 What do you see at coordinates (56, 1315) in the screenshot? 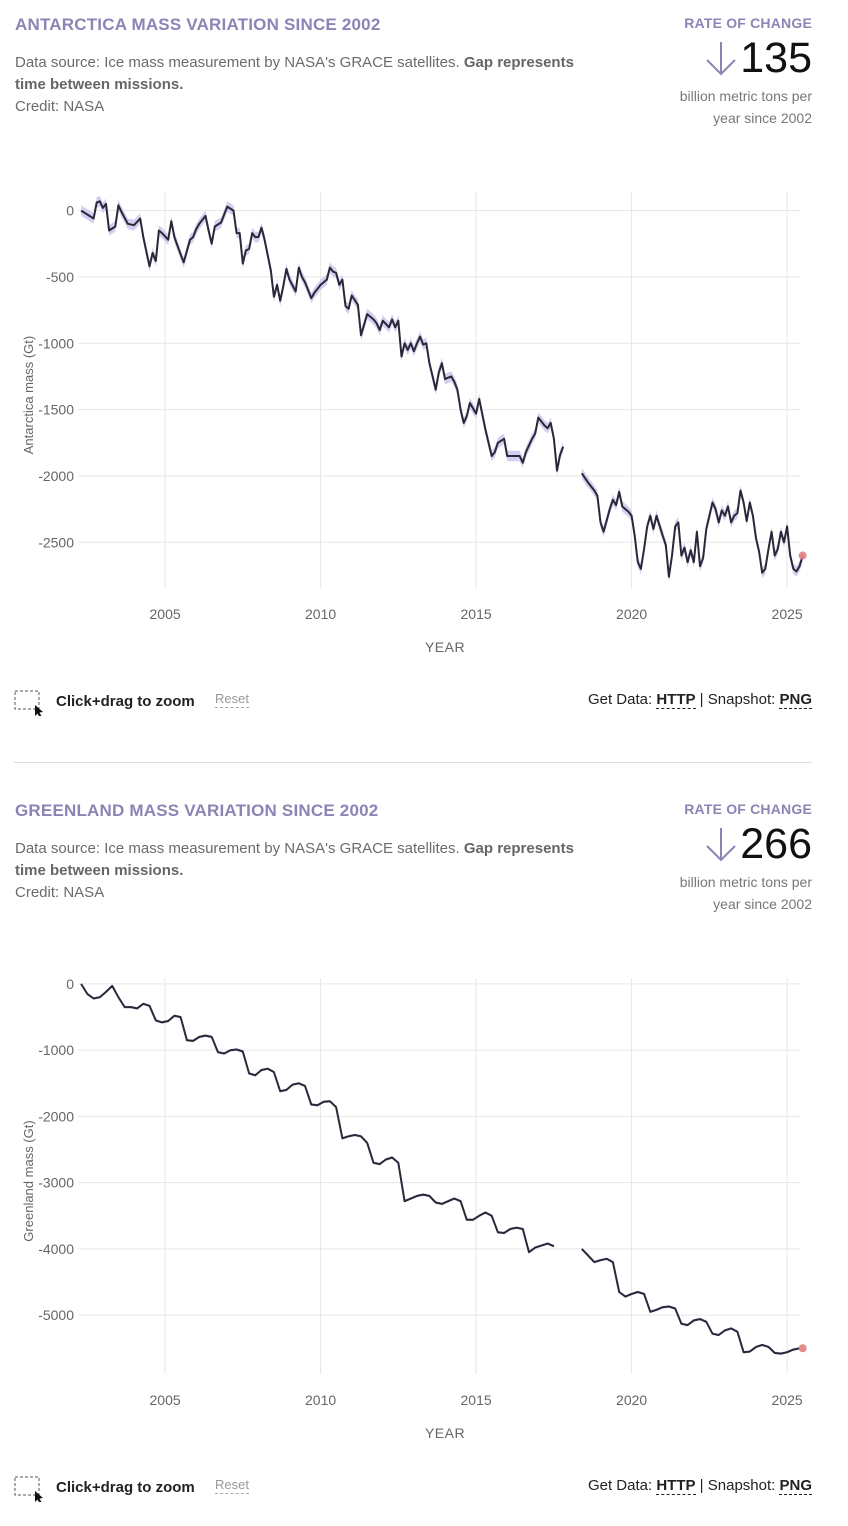
I see `y-tick-label: -5000` at bounding box center [56, 1315].